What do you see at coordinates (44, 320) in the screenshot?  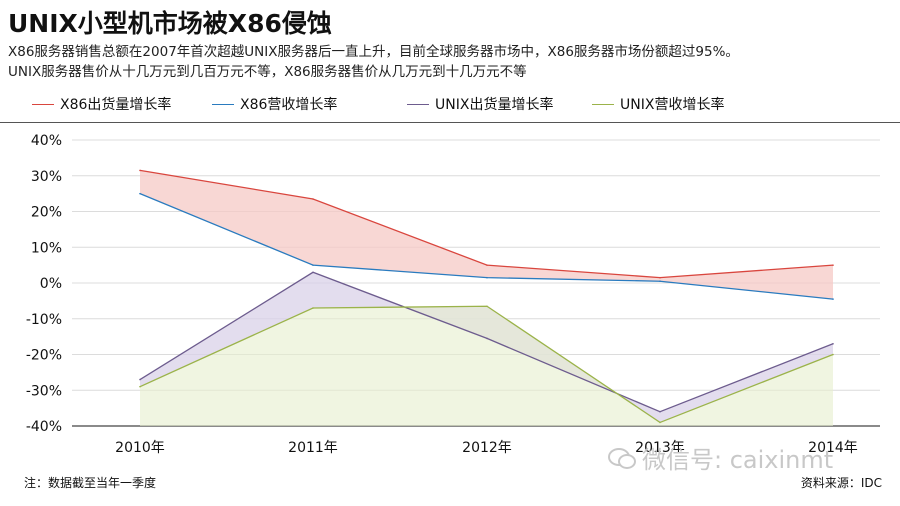 I see `y-tick-label: -10%` at bounding box center [44, 320].